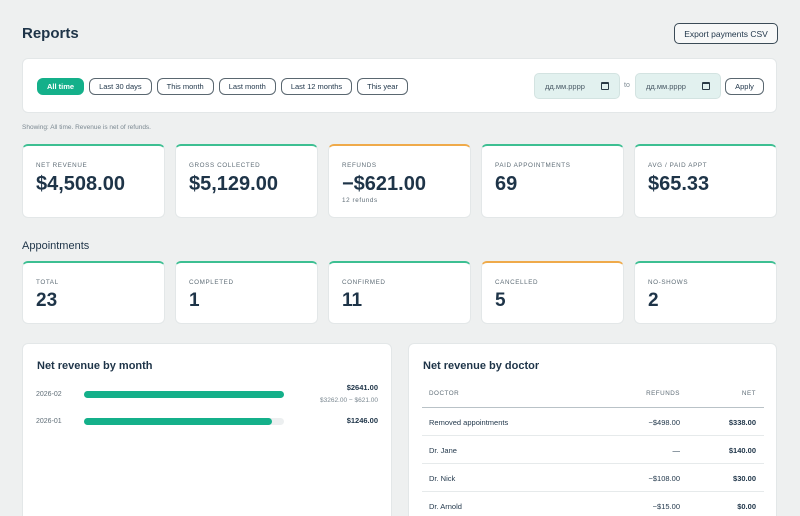  Describe the element at coordinates (676, 450) in the screenshot. I see `doctor-refunds: —` at that location.